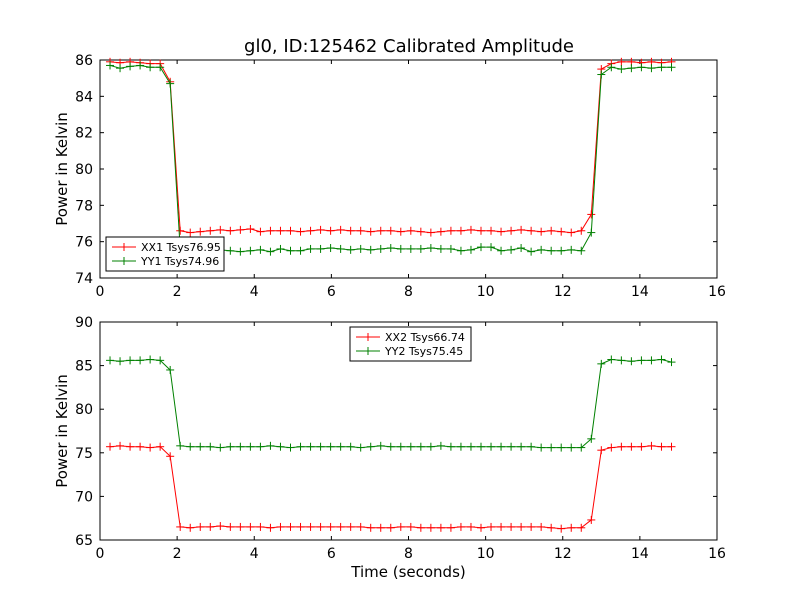  What do you see at coordinates (563, 554) in the screenshot?
I see `x-tick-label: 12` at bounding box center [563, 554].